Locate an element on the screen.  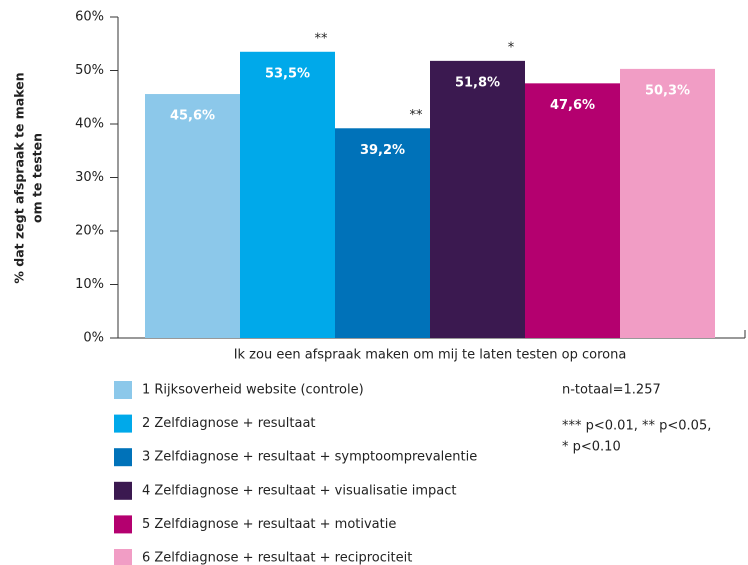
legend-label: 2 Zelfdiagnose + resultaat is located at coordinates (229, 423).